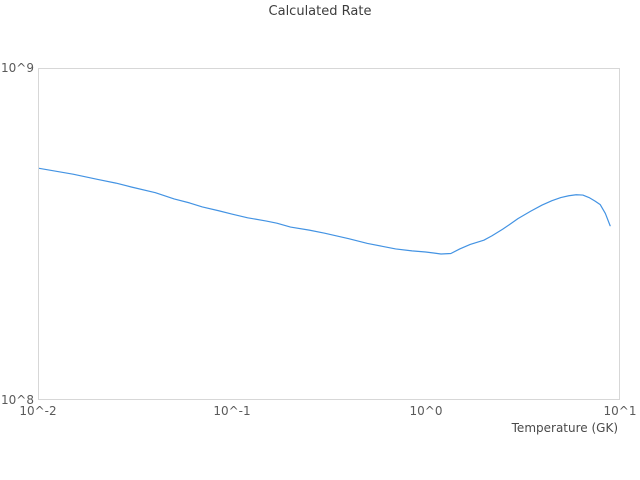  What do you see at coordinates (620, 411) in the screenshot?
I see `x-tick-label-1e1: 10^1` at bounding box center [620, 411].